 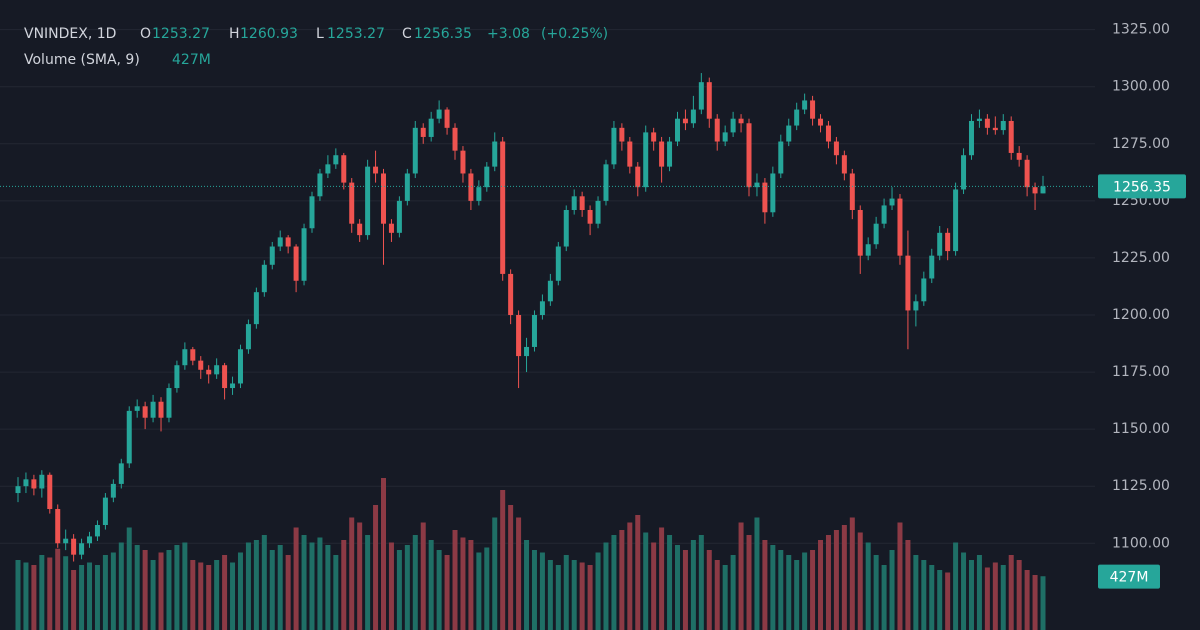 What do you see at coordinates (70, 34) in the screenshot?
I see `symbol: VNINDEX, 1D` at bounding box center [70, 34].